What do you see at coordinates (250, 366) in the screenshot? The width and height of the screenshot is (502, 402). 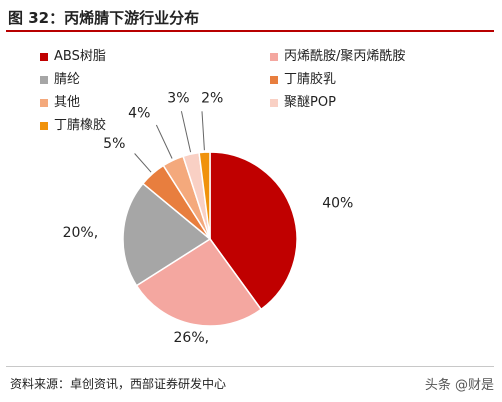 I see `footer-divider` at bounding box center [250, 366].